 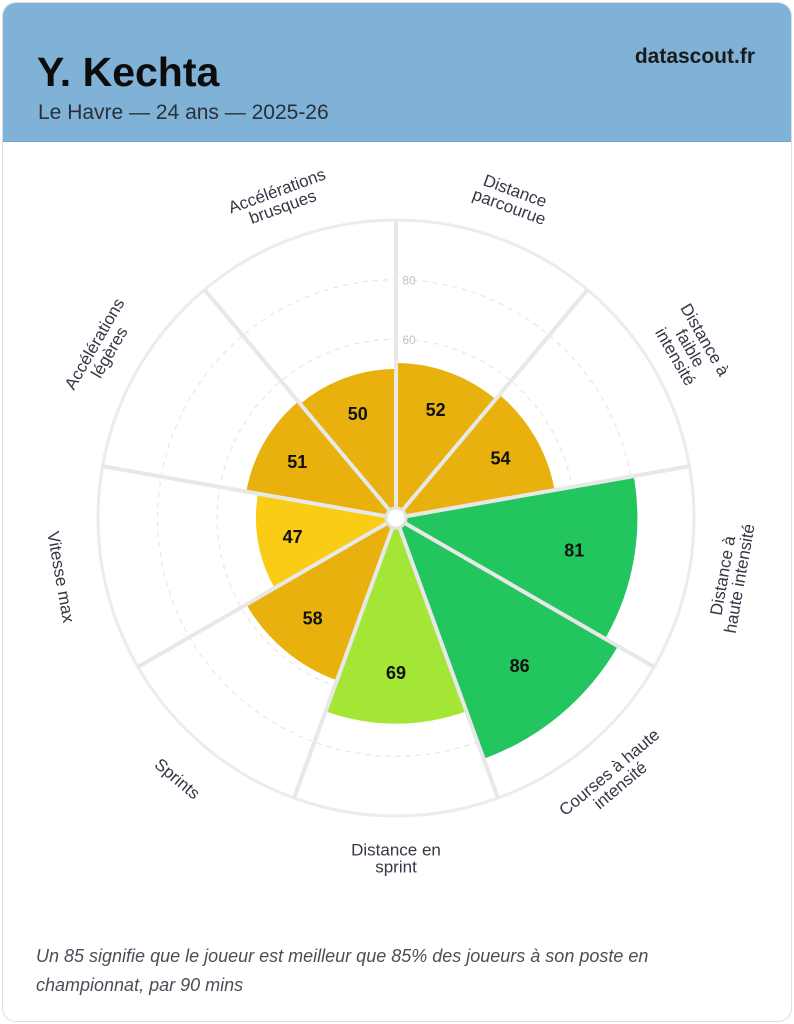 I want to click on bar-value-label: 47, so click(x=293, y=537).